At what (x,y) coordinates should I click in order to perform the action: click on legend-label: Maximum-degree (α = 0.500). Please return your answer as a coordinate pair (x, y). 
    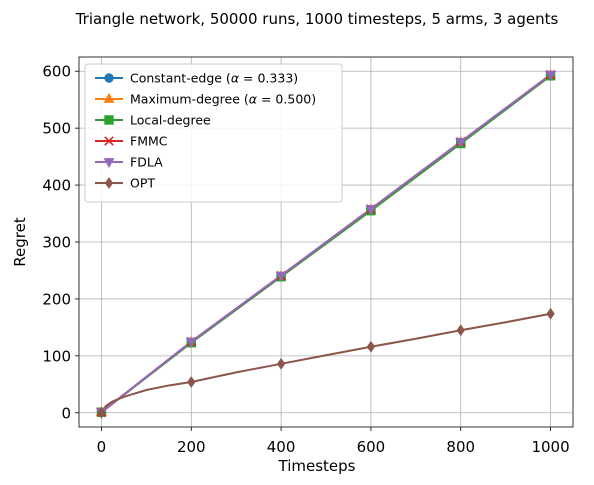
    Looking at the image, I should click on (223, 99).